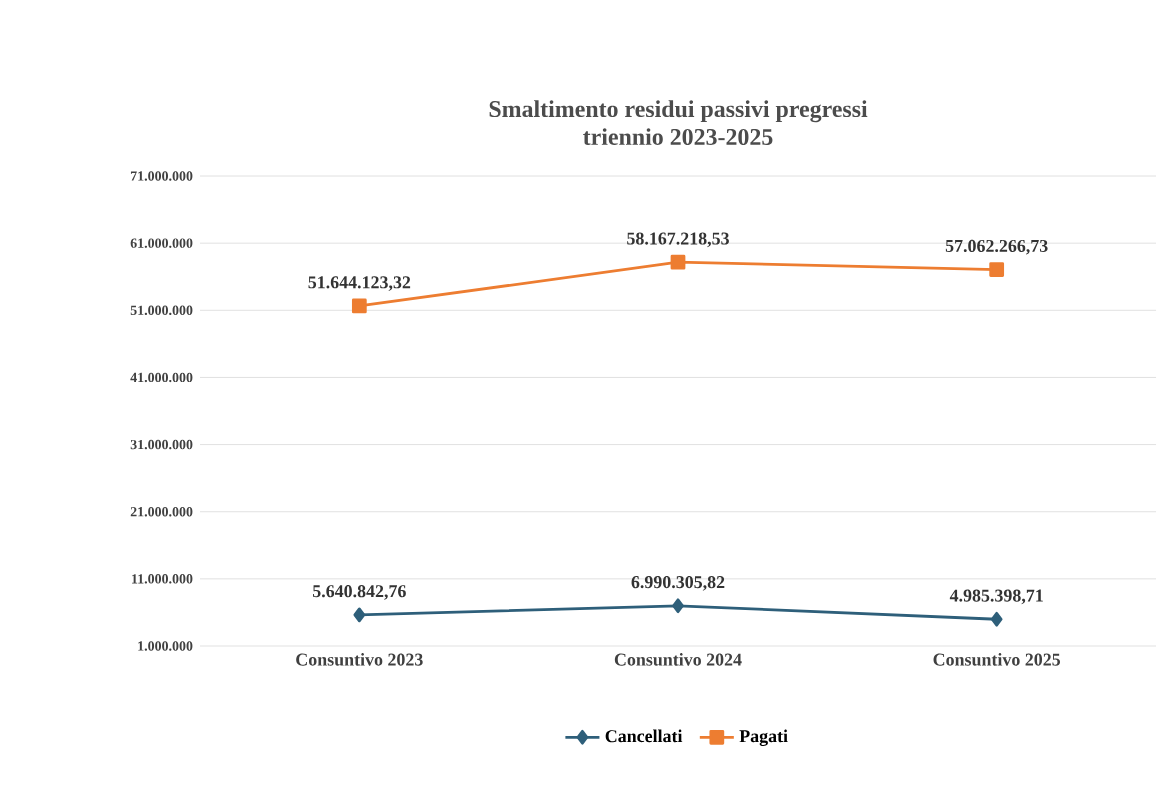 The image size is (1174, 806). What do you see at coordinates (678, 240) in the screenshot?
I see `data-label: 58.167.218,53` at bounding box center [678, 240].